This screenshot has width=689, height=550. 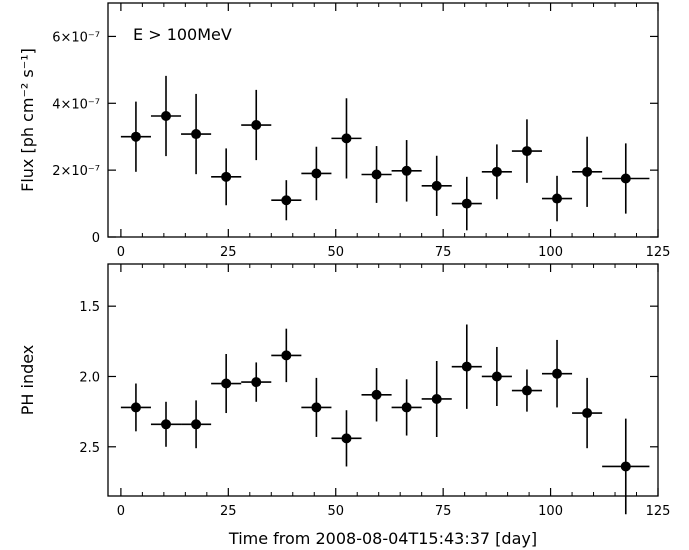 I want to click on index-y-tick-label: 2.0, so click(x=89, y=377).